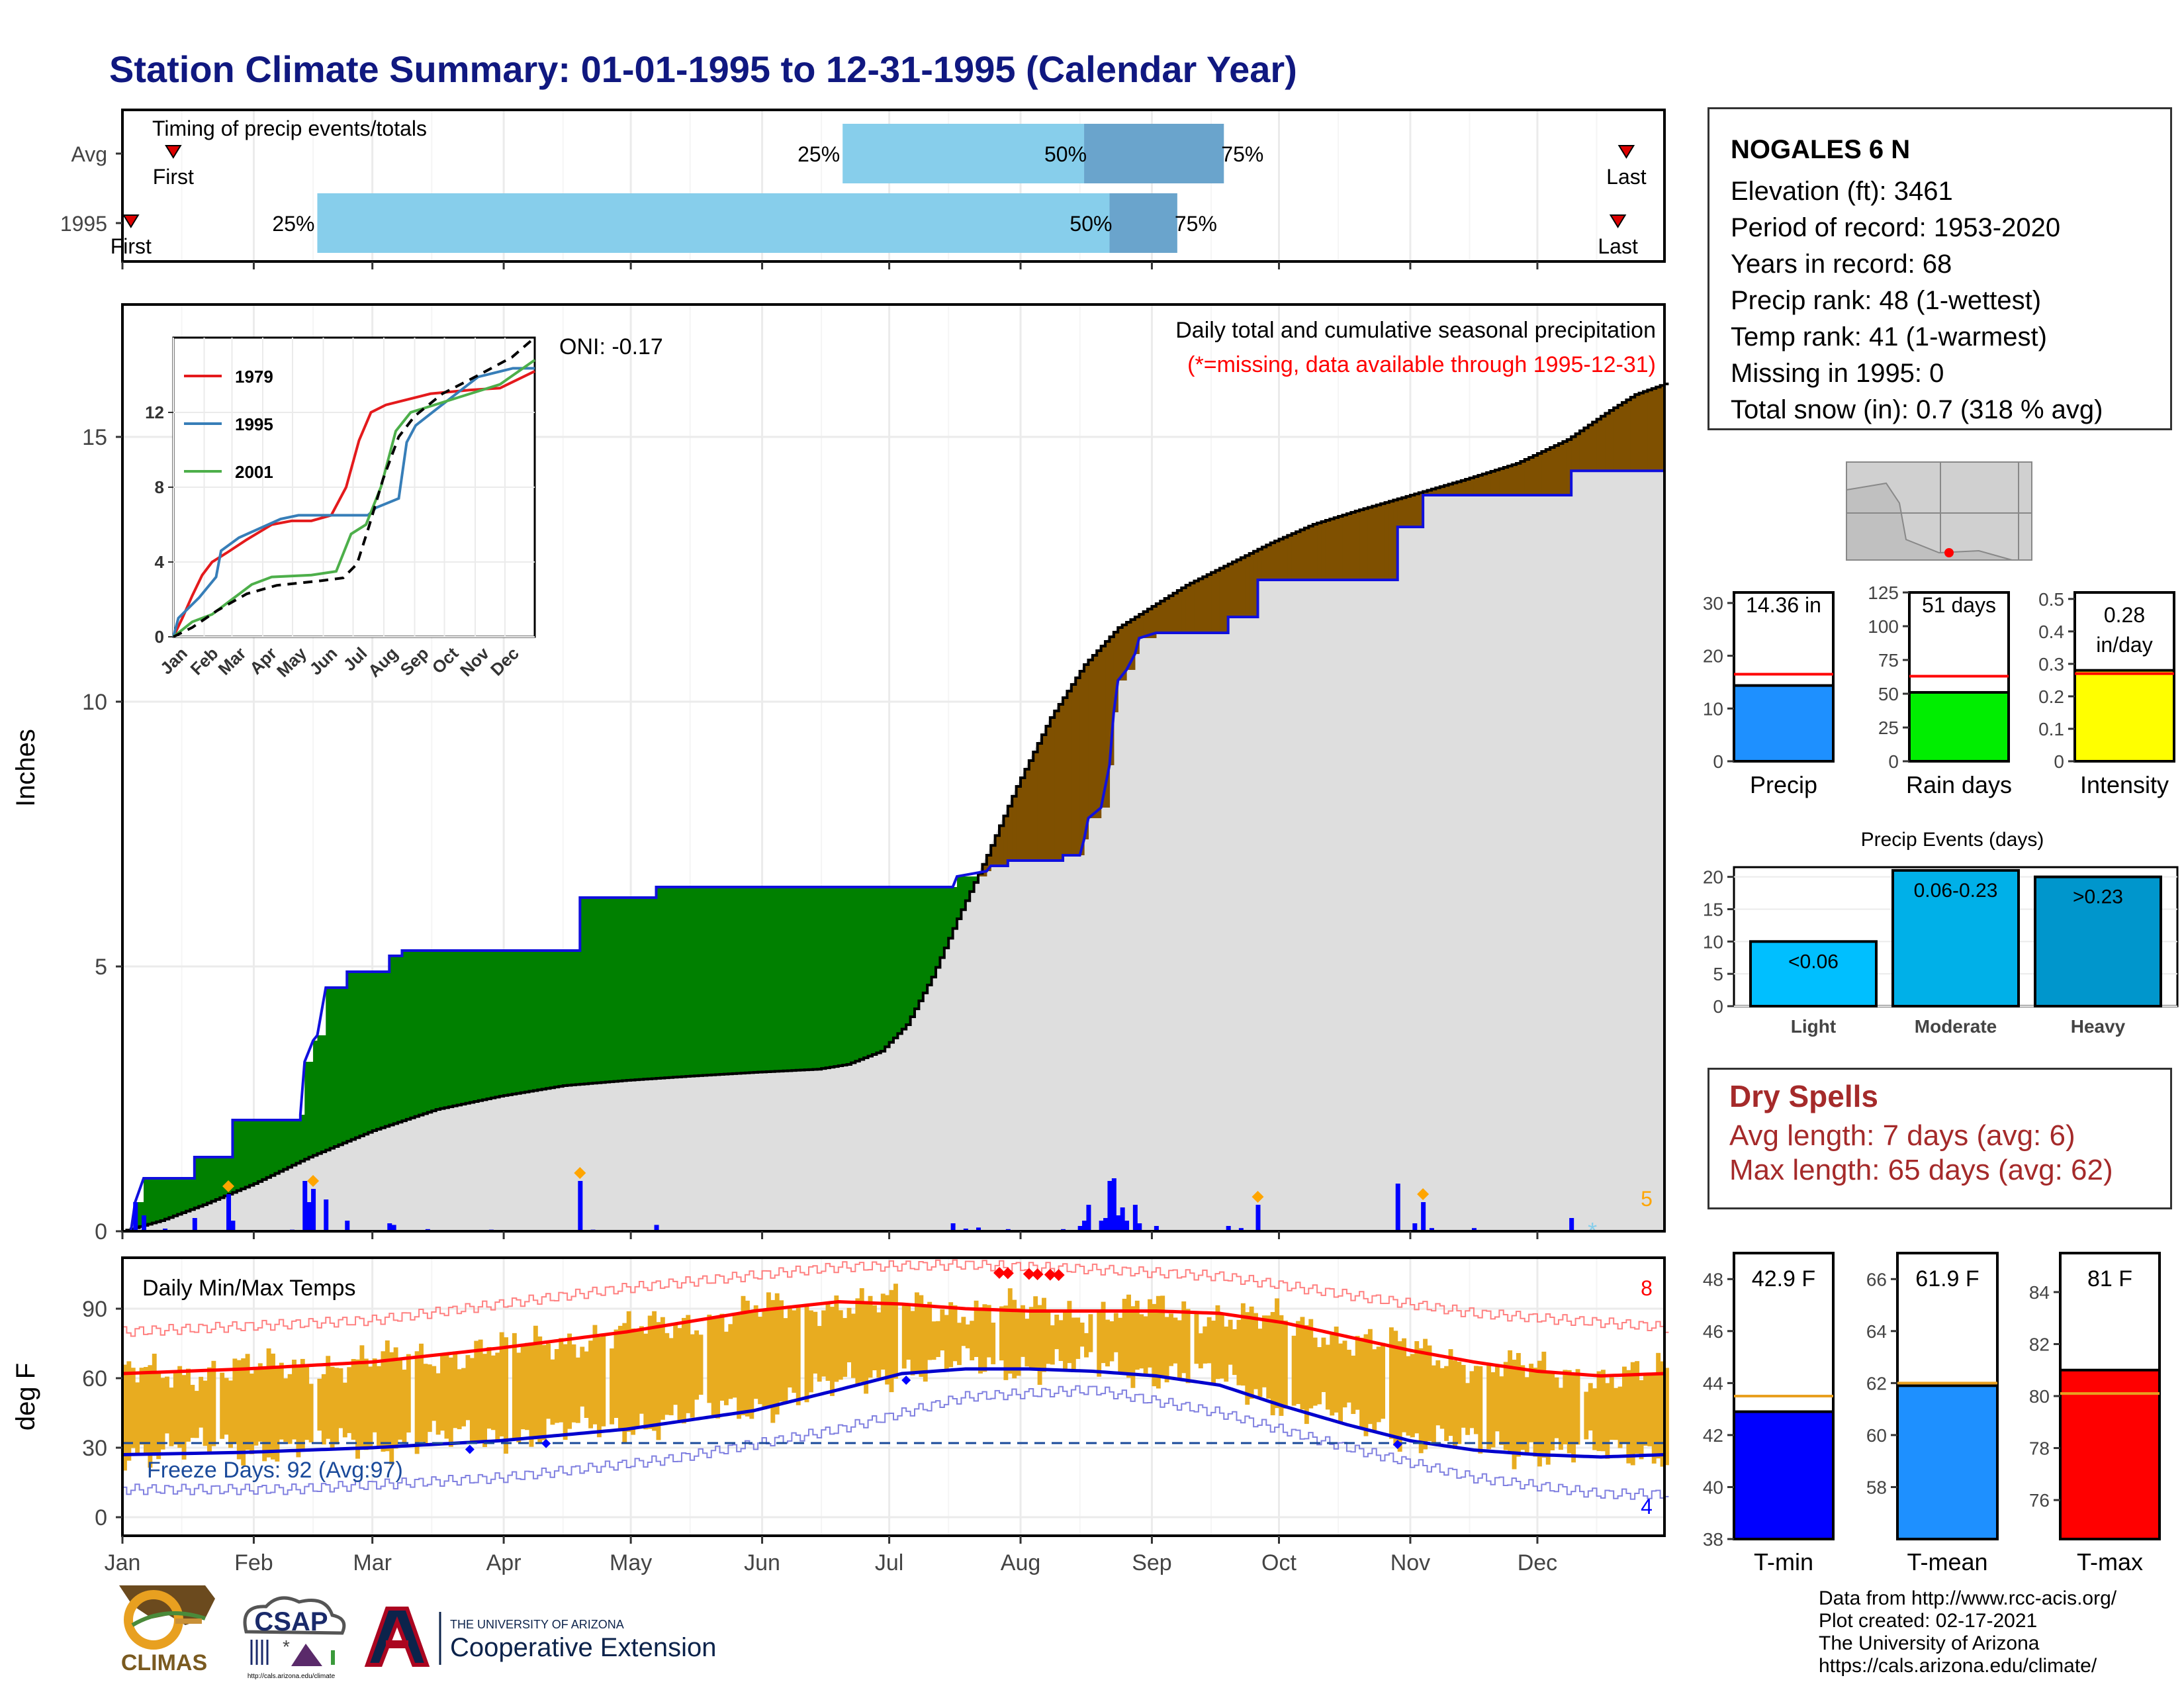 This screenshot has width=2184, height=1688. What do you see at coordinates (1928, 1621) in the screenshot?
I see `credit-plot-date: Plot created: 02-17-2021` at bounding box center [1928, 1621].